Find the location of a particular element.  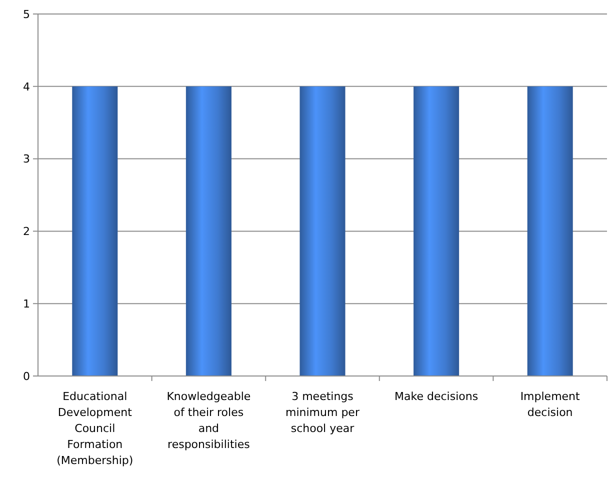

y-tick-label: 3 is located at coordinates (26, 159).